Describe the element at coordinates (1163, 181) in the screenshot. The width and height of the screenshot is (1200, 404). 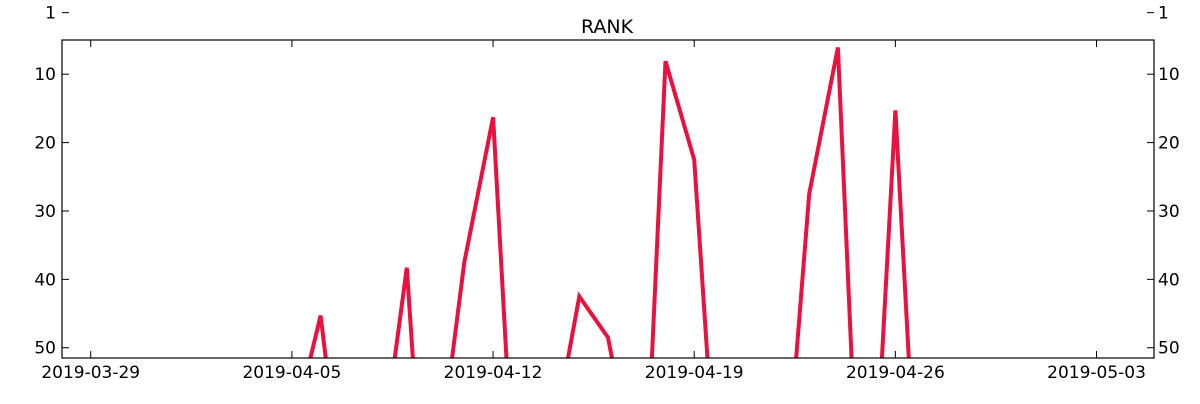
I see `y-axis-right: 1 10 20 30 40 50` at that location.